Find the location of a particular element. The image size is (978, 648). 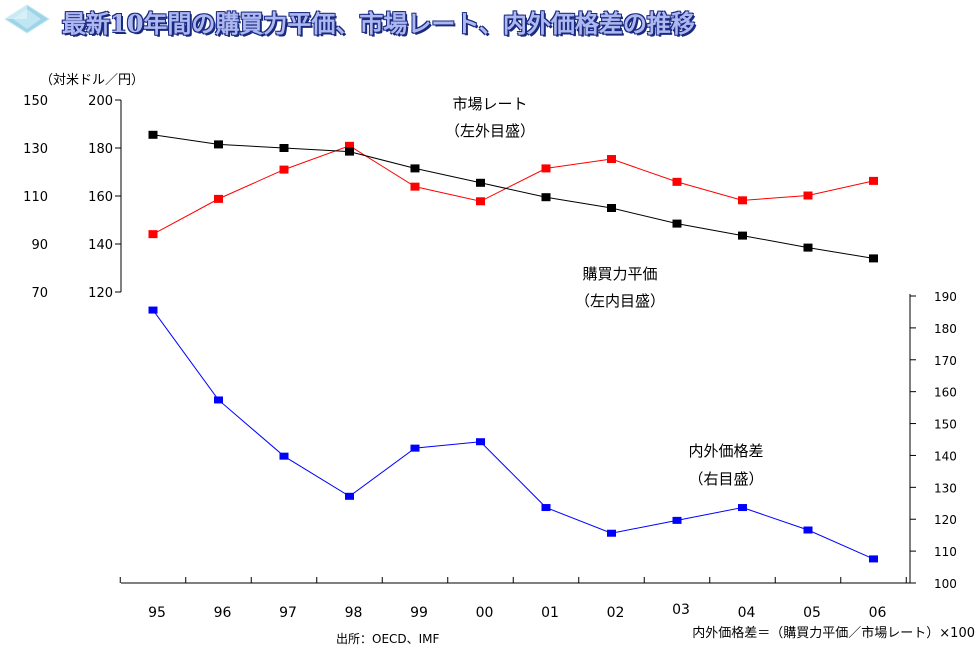

right-tick-label: 160 is located at coordinates (945, 393).